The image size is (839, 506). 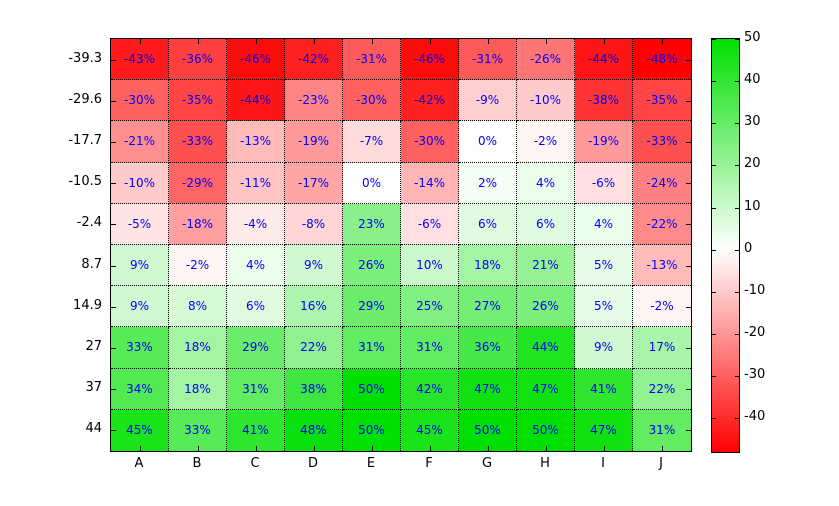 I want to click on colorbar-tick-label: -10, so click(x=755, y=290).